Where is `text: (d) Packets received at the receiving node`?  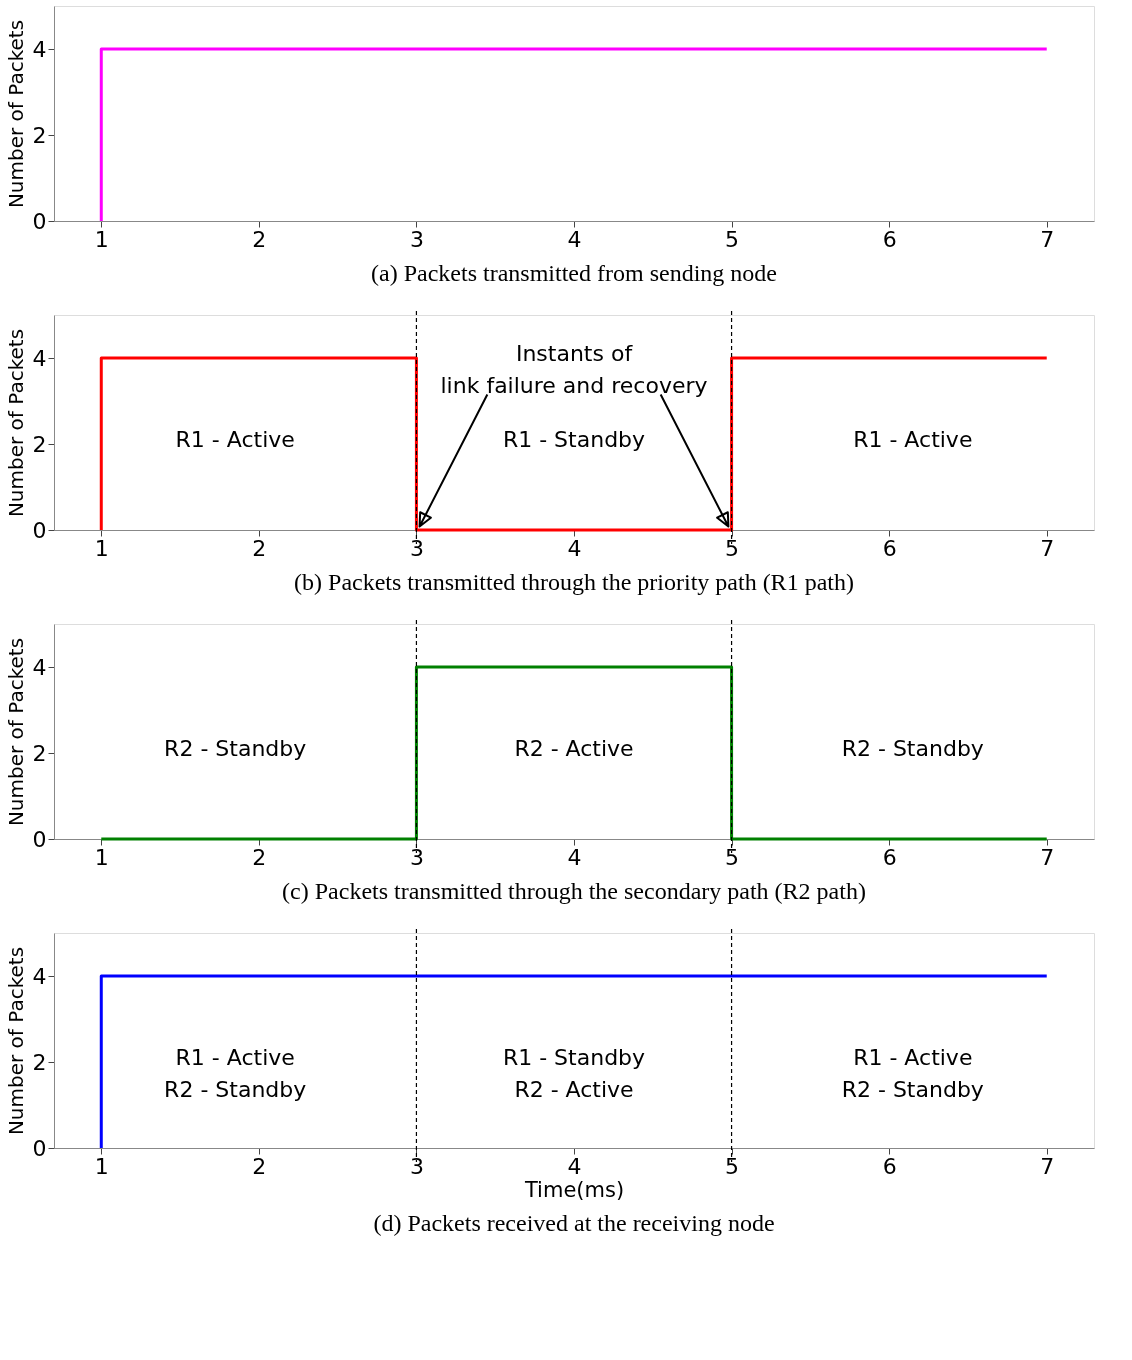 text: (d) Packets received at the receiving node is located at coordinates (574, 1223).